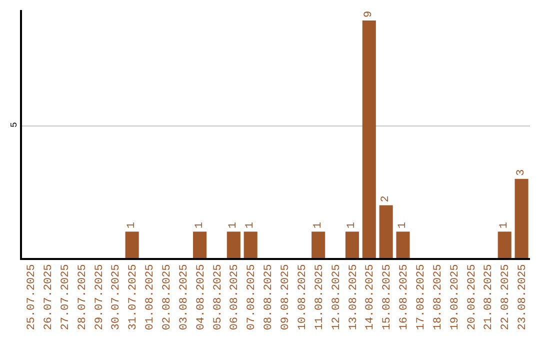 This screenshot has height=340, width=540. Describe the element at coordinates (134, 297) in the screenshot. I see `x-tick-label: 31.07.2025` at that location.